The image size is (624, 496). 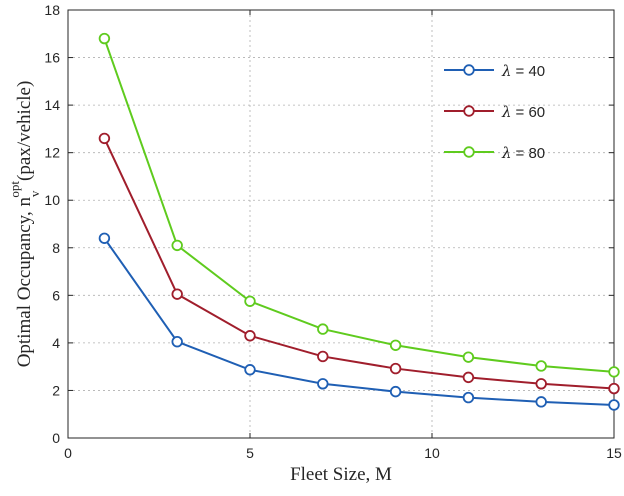 What do you see at coordinates (24, 282) in the screenshot?
I see `y-axis-title-prefix: Optimal Occupancy, n` at bounding box center [24, 282].